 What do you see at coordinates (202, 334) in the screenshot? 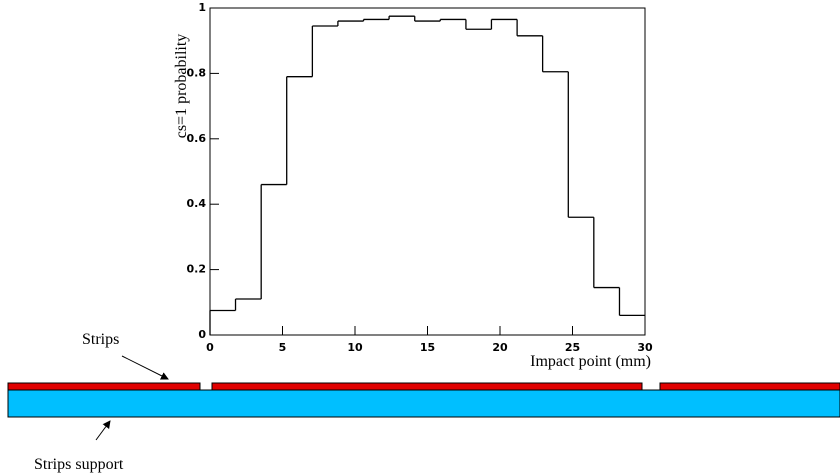
I see `y-tick-label: 0` at bounding box center [202, 334].